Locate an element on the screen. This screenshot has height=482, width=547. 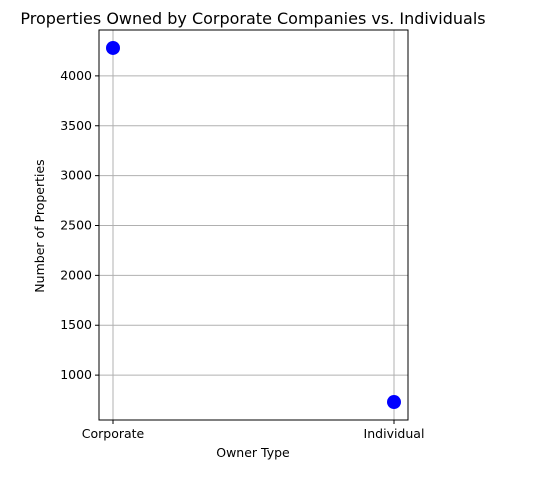
x-tick-label: Individual is located at coordinates (394, 433).